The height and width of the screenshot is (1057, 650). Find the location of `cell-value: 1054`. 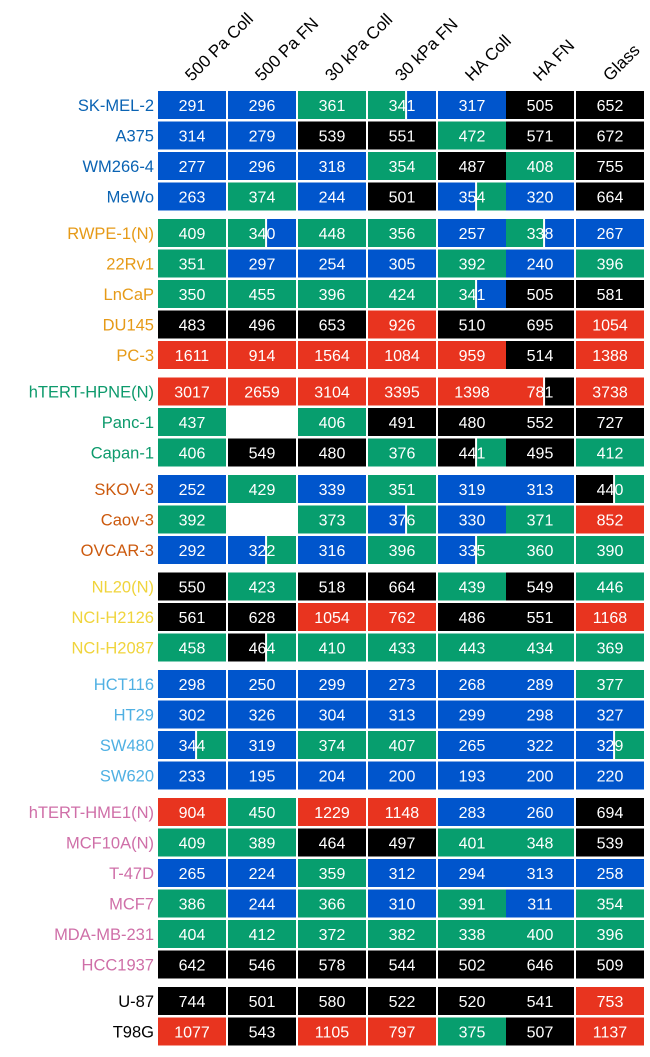

cell-value: 1054 is located at coordinates (610, 326).